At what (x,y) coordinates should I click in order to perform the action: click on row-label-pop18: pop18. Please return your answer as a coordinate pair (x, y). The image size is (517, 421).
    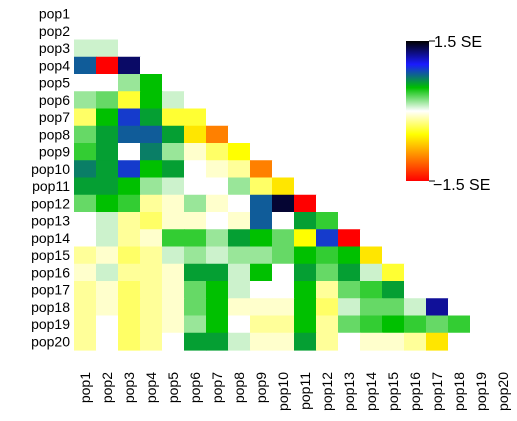
    Looking at the image, I should click on (50, 307).